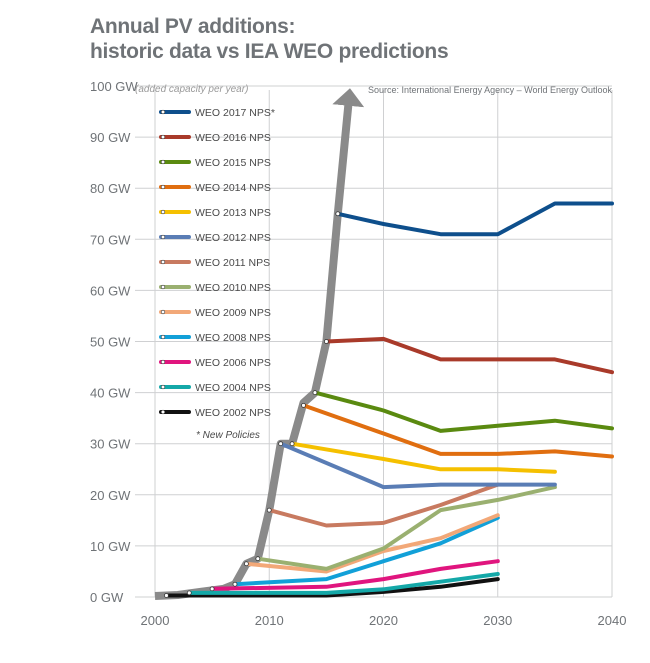 This screenshot has width=650, height=663. I want to click on legend-item: WEO 2014 NPS, so click(215, 188).